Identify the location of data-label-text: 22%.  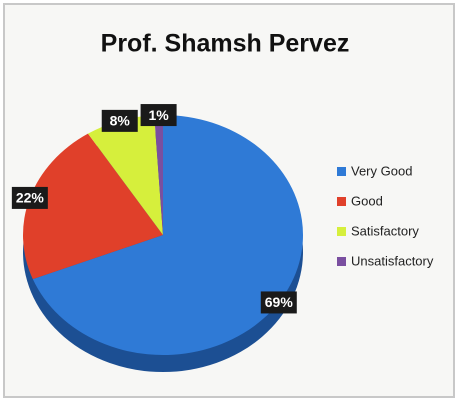
(30, 198).